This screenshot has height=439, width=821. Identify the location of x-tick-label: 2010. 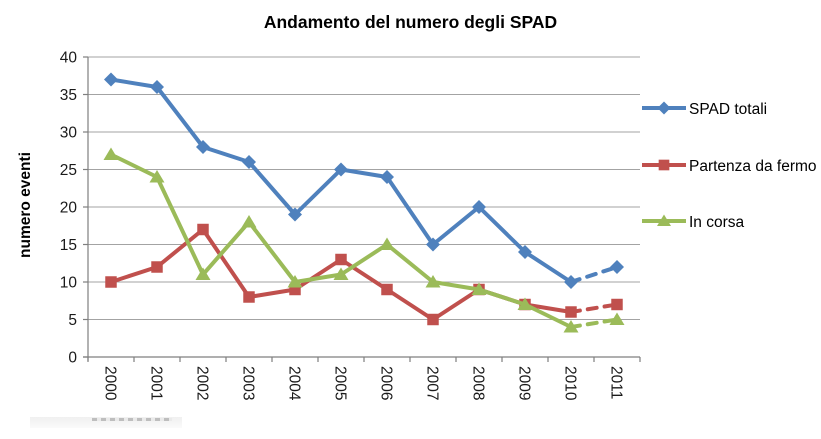
(570, 383).